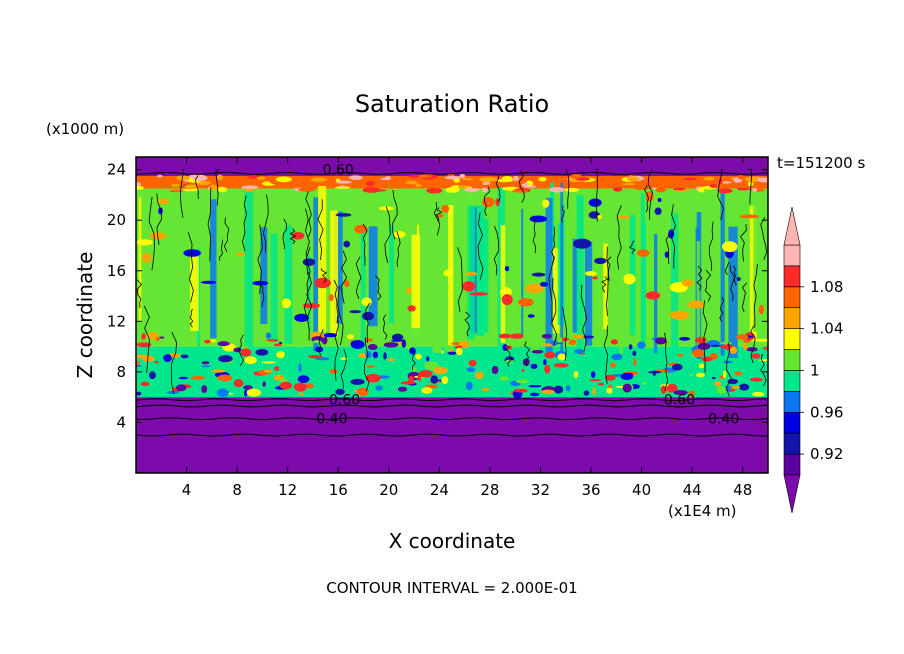 The image size is (904, 654). What do you see at coordinates (116, 220) in the screenshot?
I see `y-tick-label: 20` at bounding box center [116, 220].